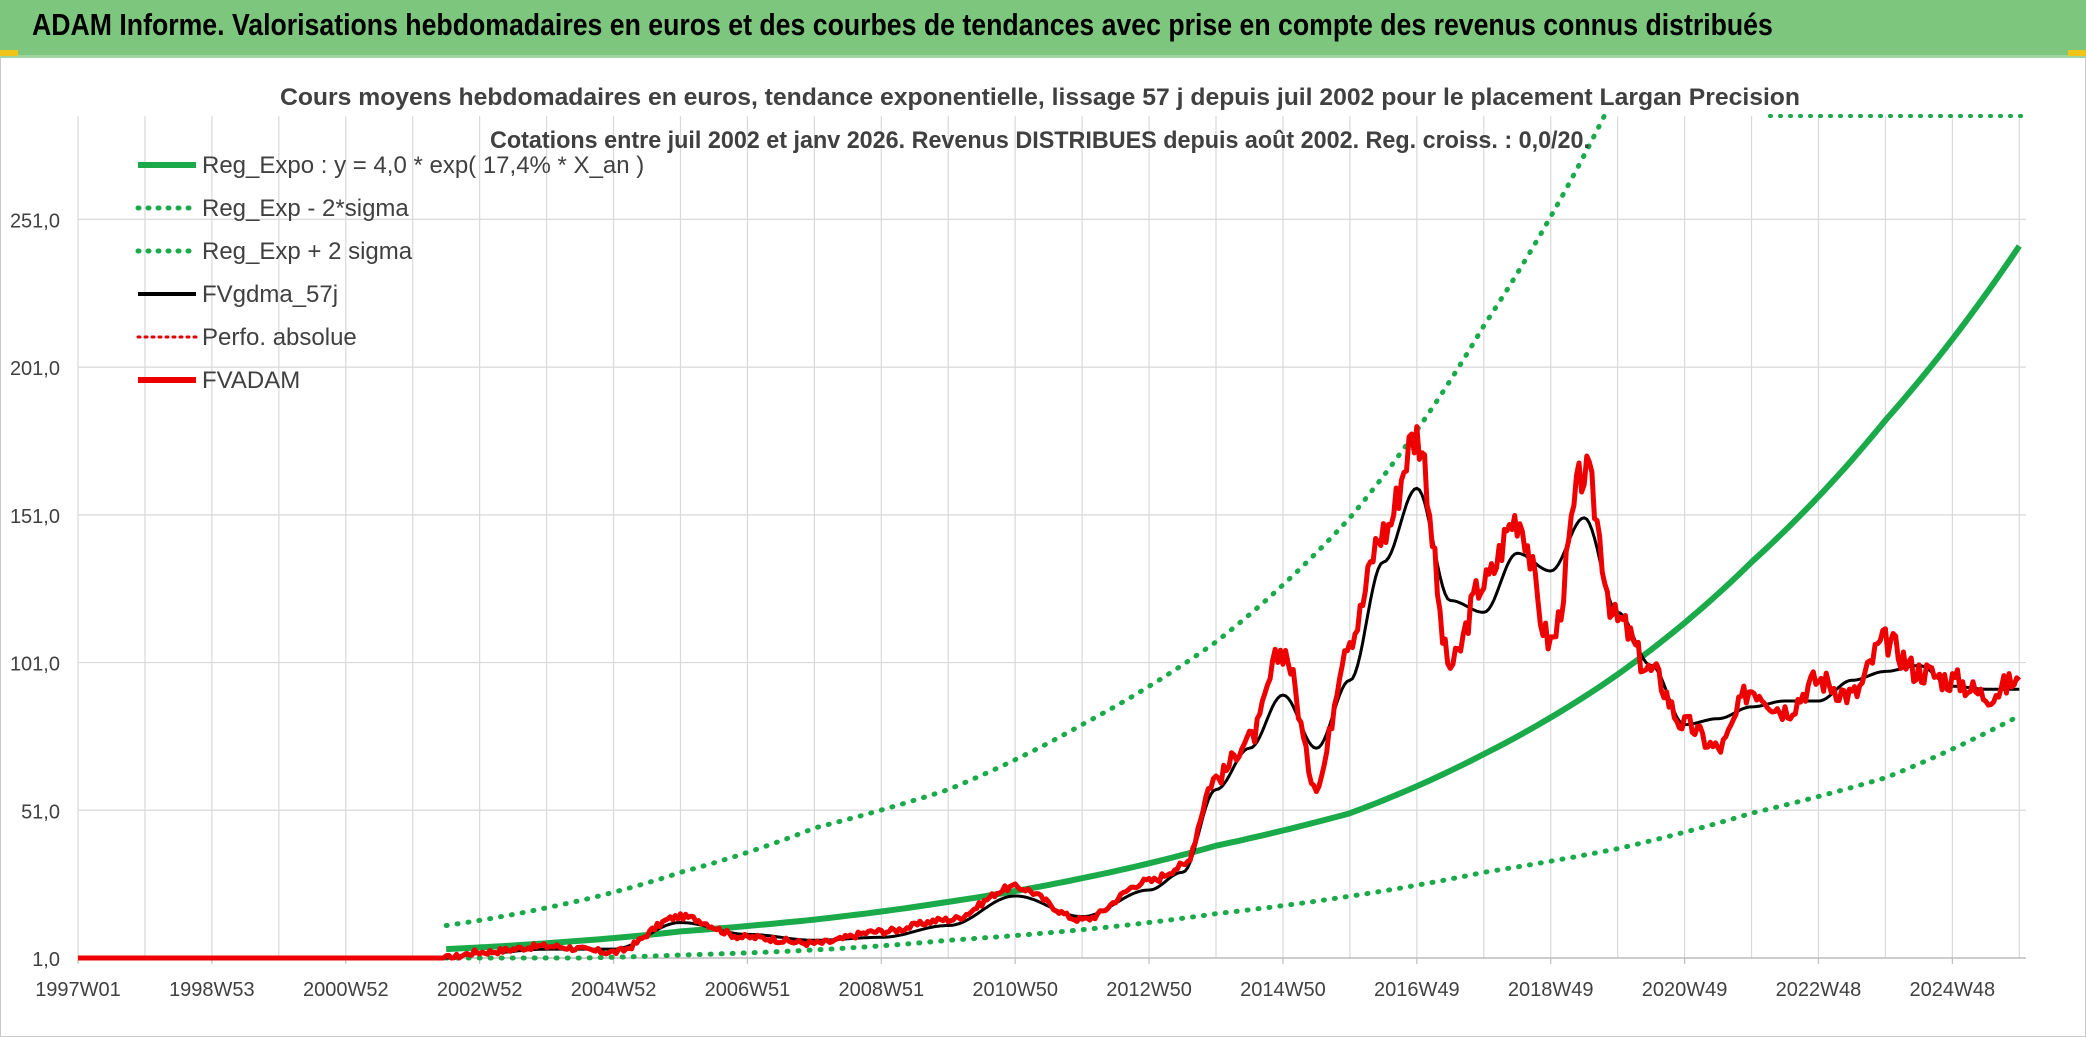 This screenshot has height=1037, width=2086. Describe the element at coordinates (1149, 990) in the screenshot. I see `x-tick-label: 2012W50` at that location.